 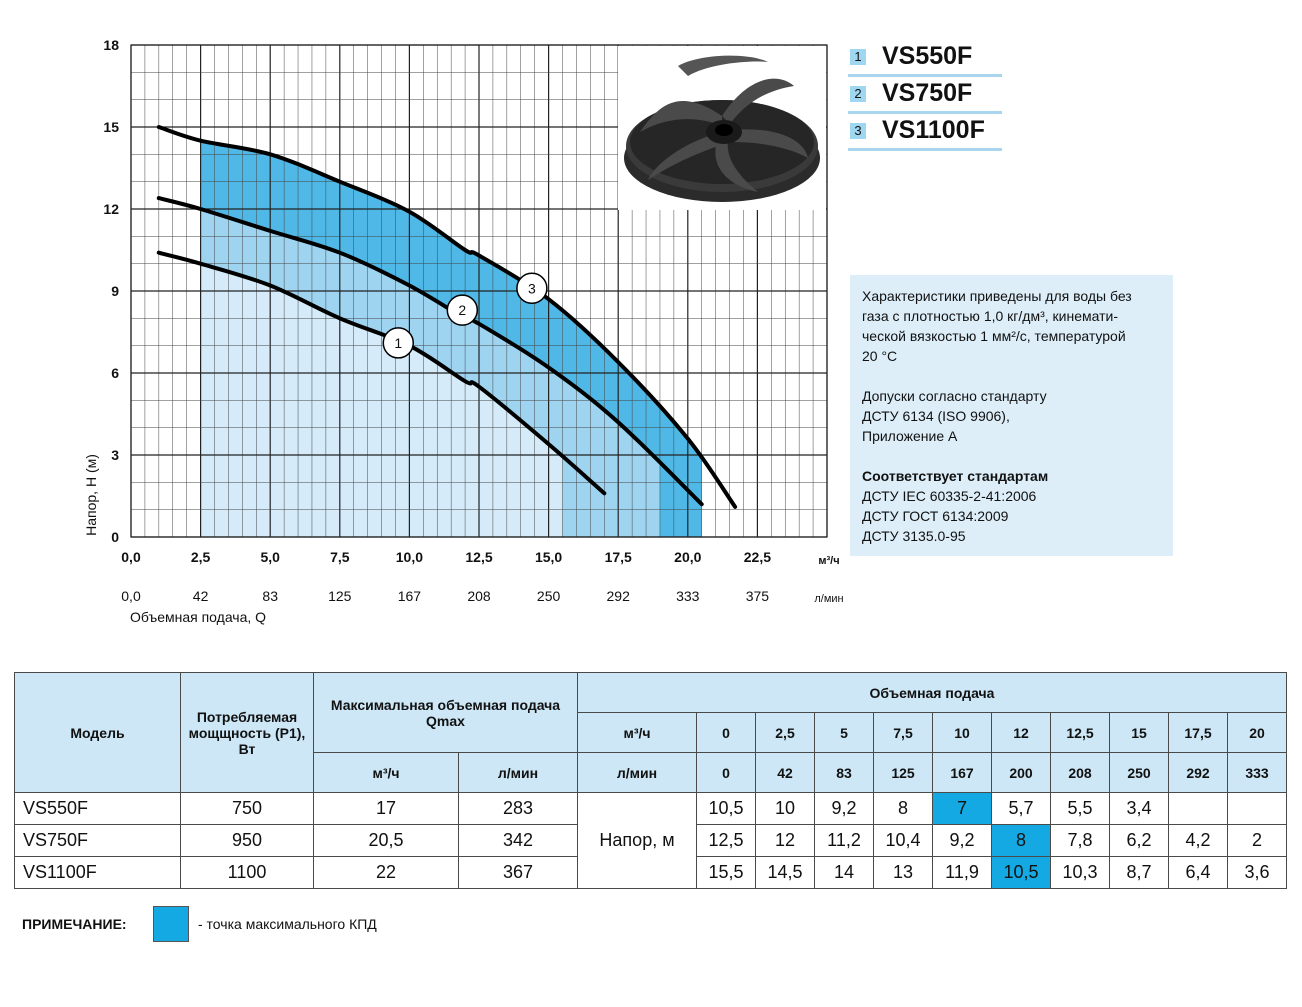 What do you see at coordinates (548, 557) in the screenshot?
I see `x-tick-label: 15,0` at bounding box center [548, 557].